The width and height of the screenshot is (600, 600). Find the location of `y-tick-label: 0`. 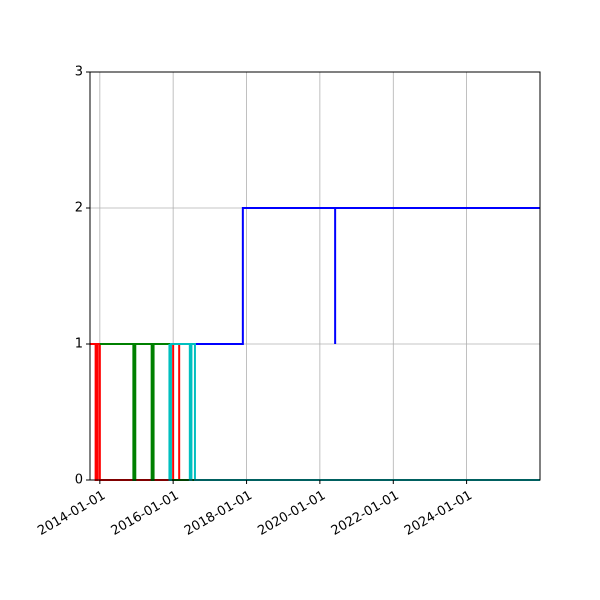

y-tick-label: 0 is located at coordinates (79, 480).